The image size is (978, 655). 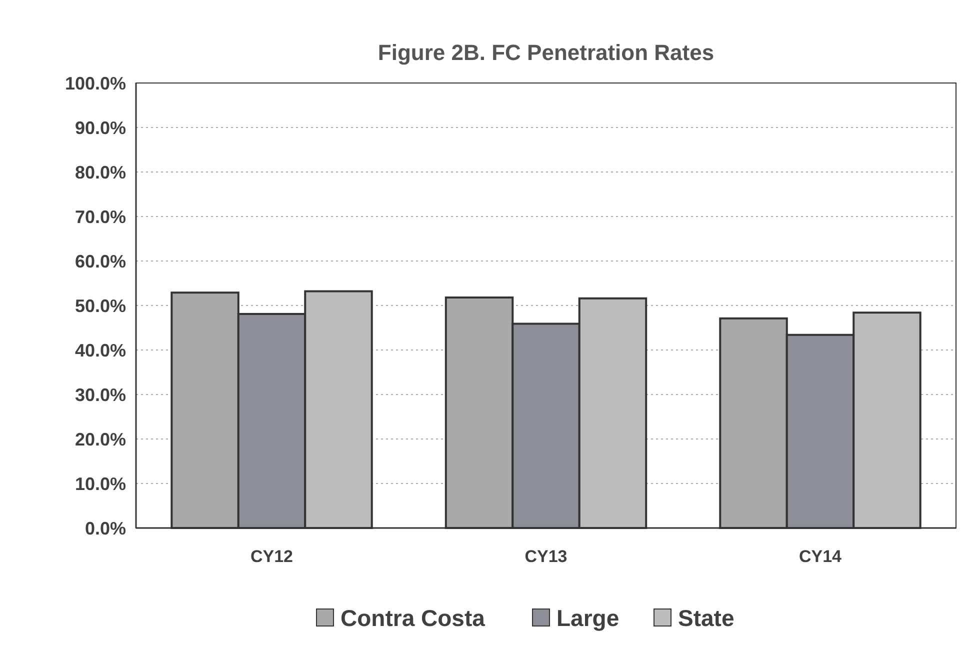 I want to click on y-tick-label: 100.0%, so click(x=95, y=83).